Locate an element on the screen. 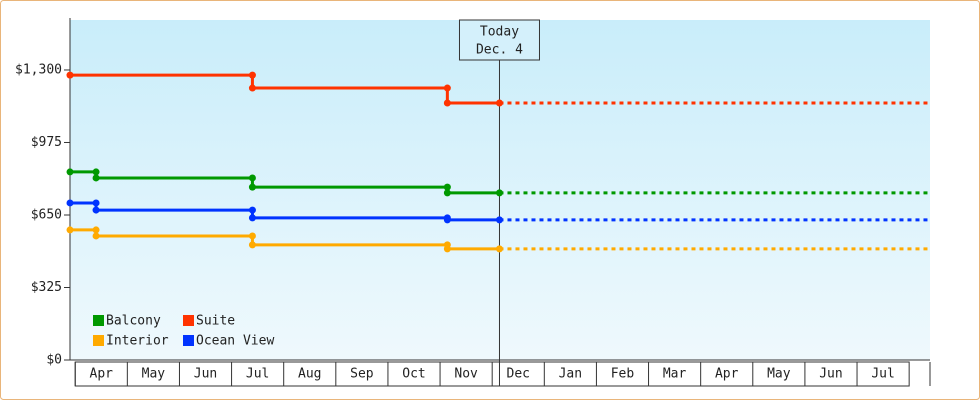 The width and height of the screenshot is (980, 400). x-tick-label: Dec is located at coordinates (518, 374).